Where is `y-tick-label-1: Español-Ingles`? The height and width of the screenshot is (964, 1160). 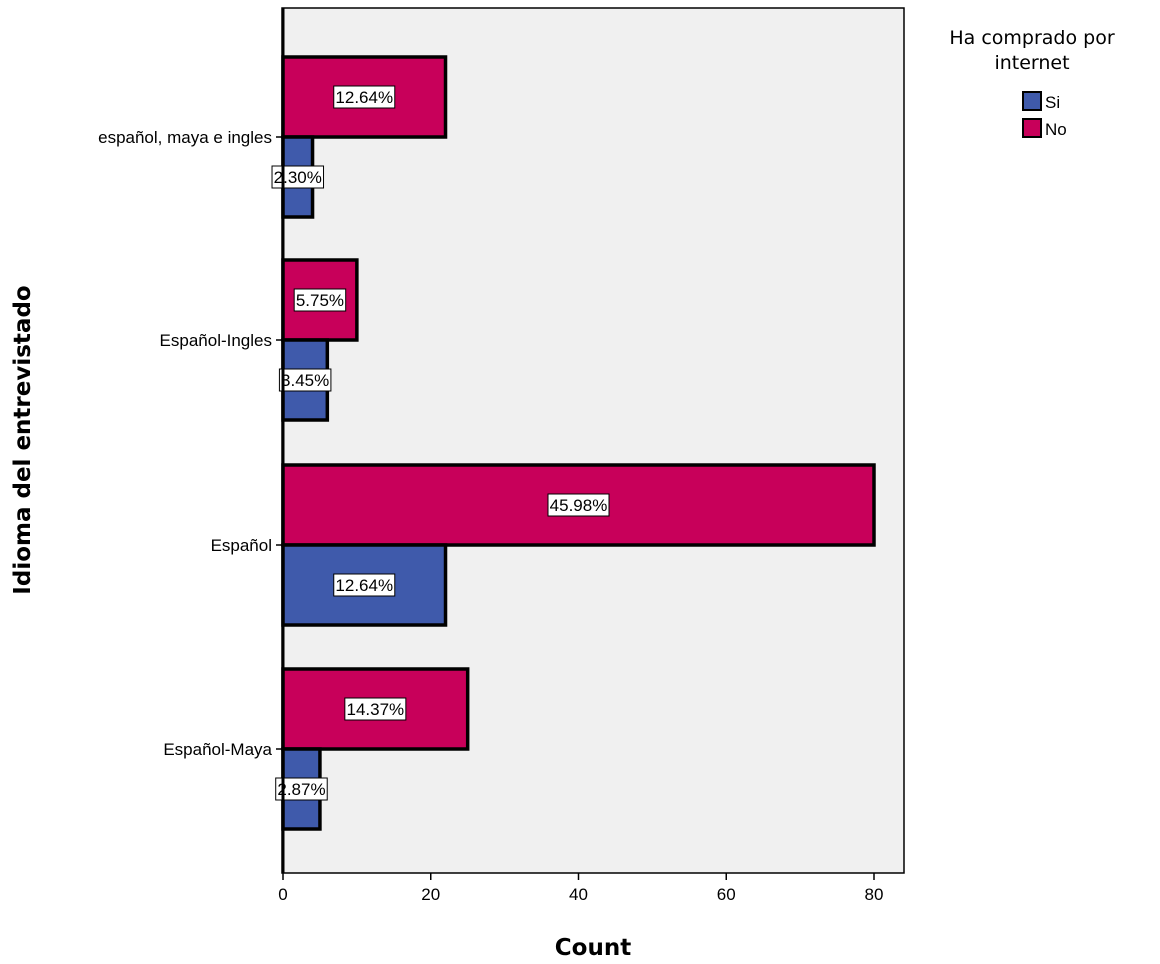 y-tick-label-1: Español-Ingles is located at coordinates (216, 340).